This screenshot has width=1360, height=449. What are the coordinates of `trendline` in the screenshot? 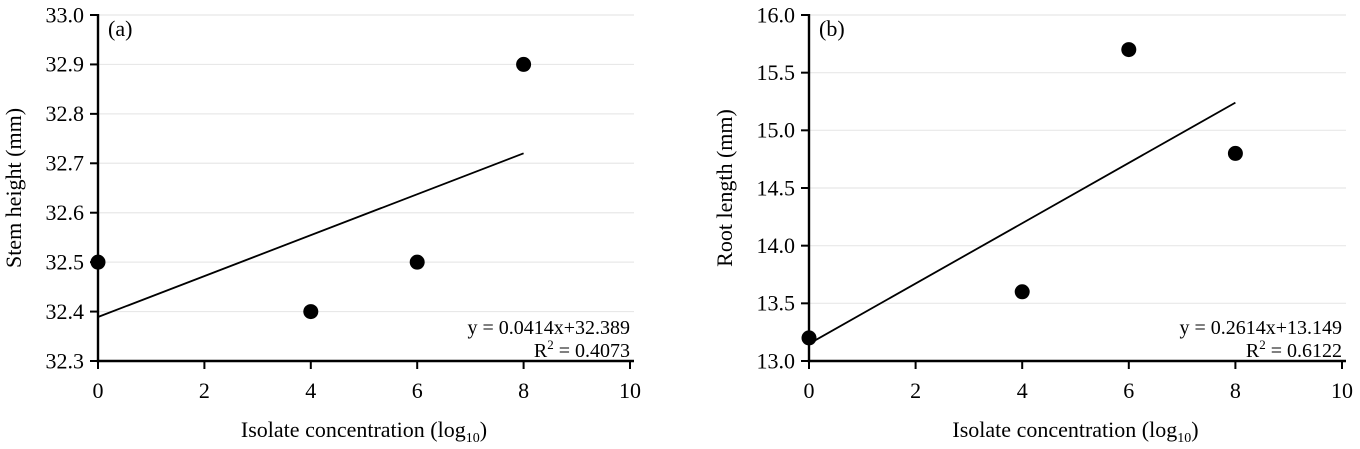 It's located at (310, 235).